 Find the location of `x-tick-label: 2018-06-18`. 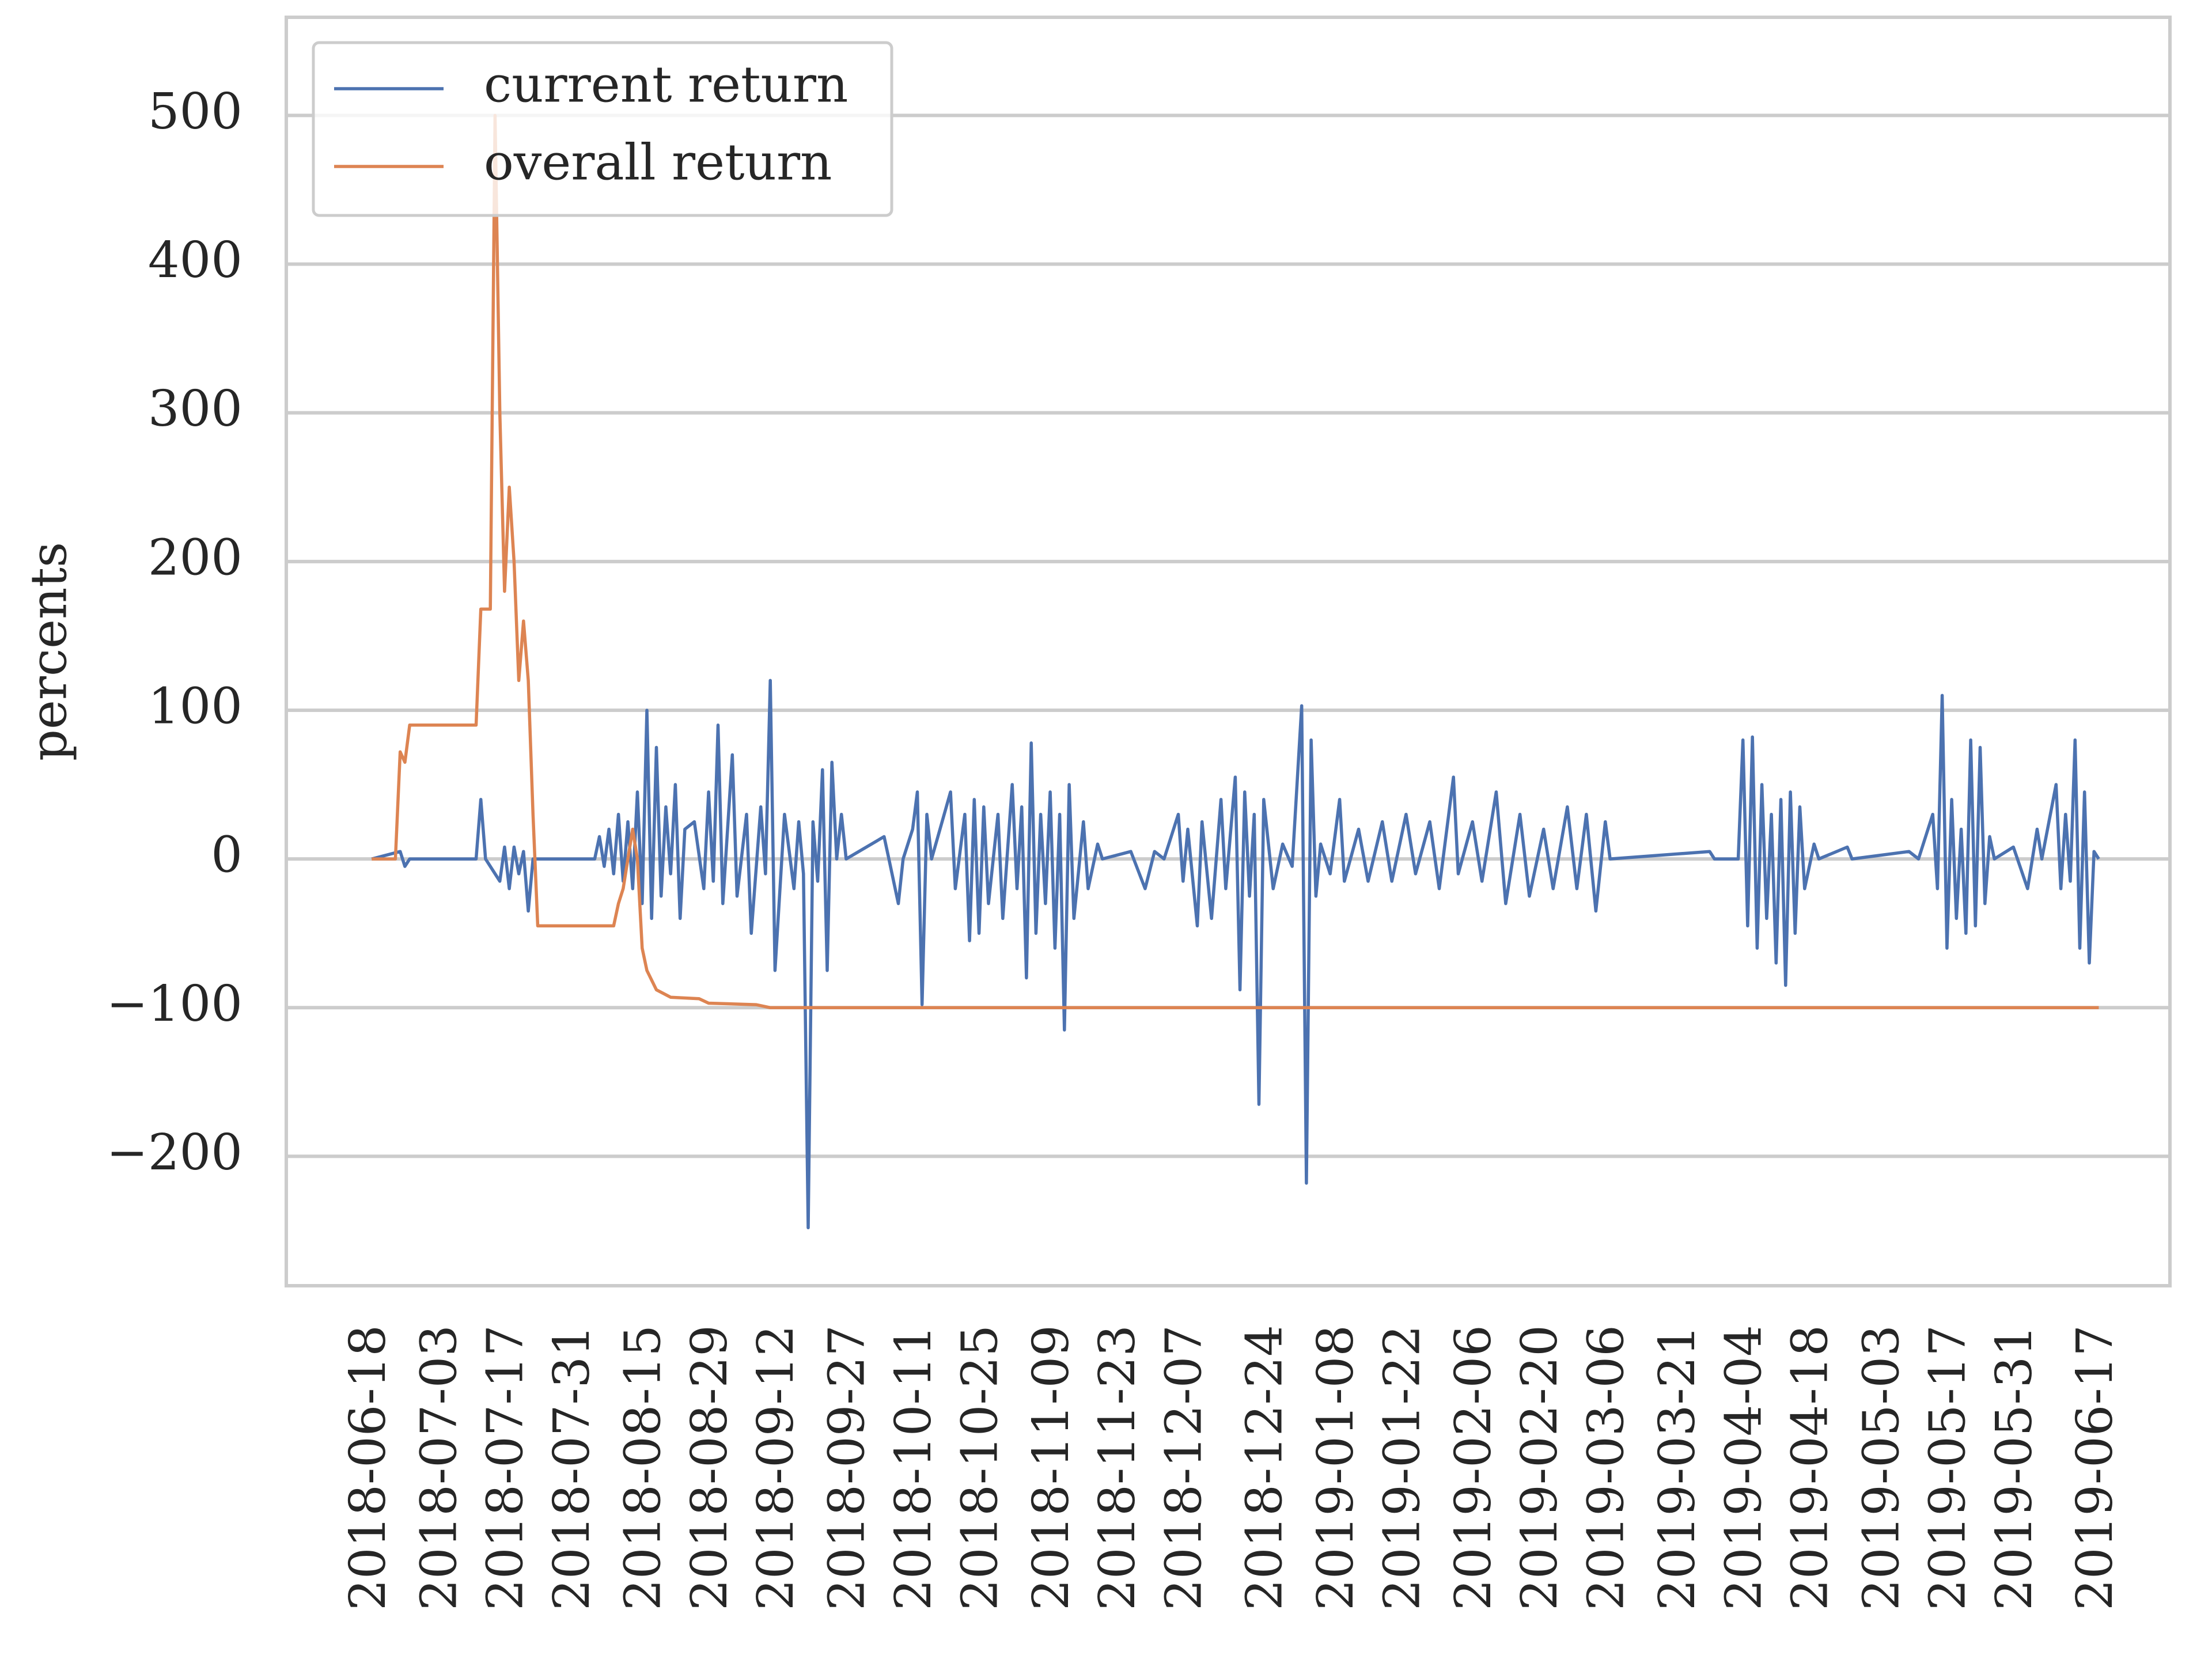

x-tick-label: 2018-06-18 is located at coordinates (368, 1468).